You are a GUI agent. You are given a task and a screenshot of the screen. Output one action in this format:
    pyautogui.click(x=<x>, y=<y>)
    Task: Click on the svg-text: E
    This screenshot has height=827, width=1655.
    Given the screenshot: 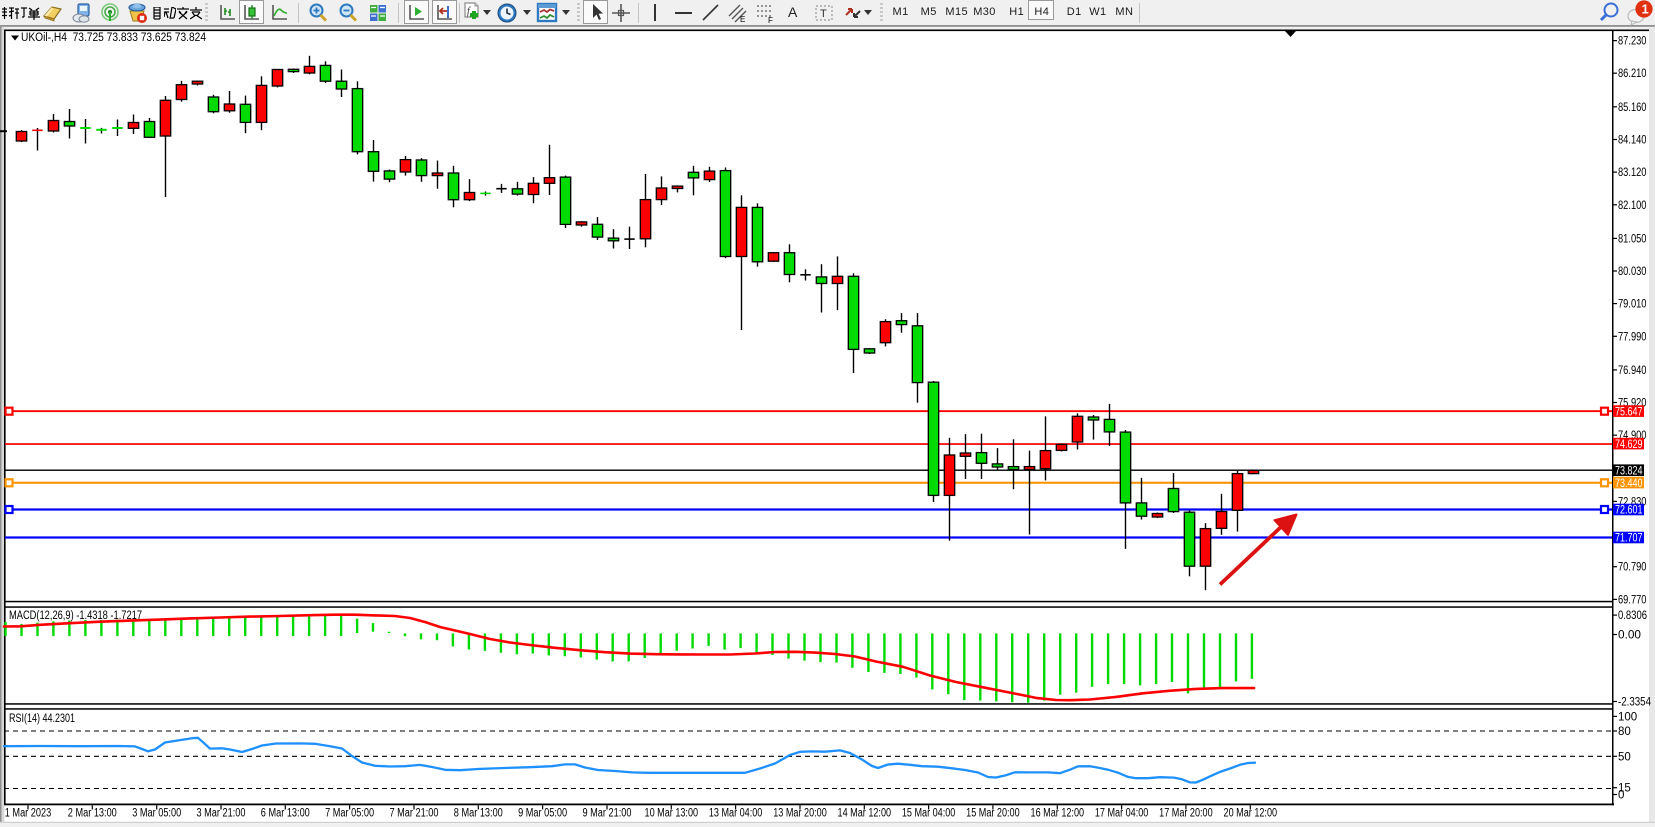 What is the action you would take?
    pyautogui.click(x=742, y=19)
    